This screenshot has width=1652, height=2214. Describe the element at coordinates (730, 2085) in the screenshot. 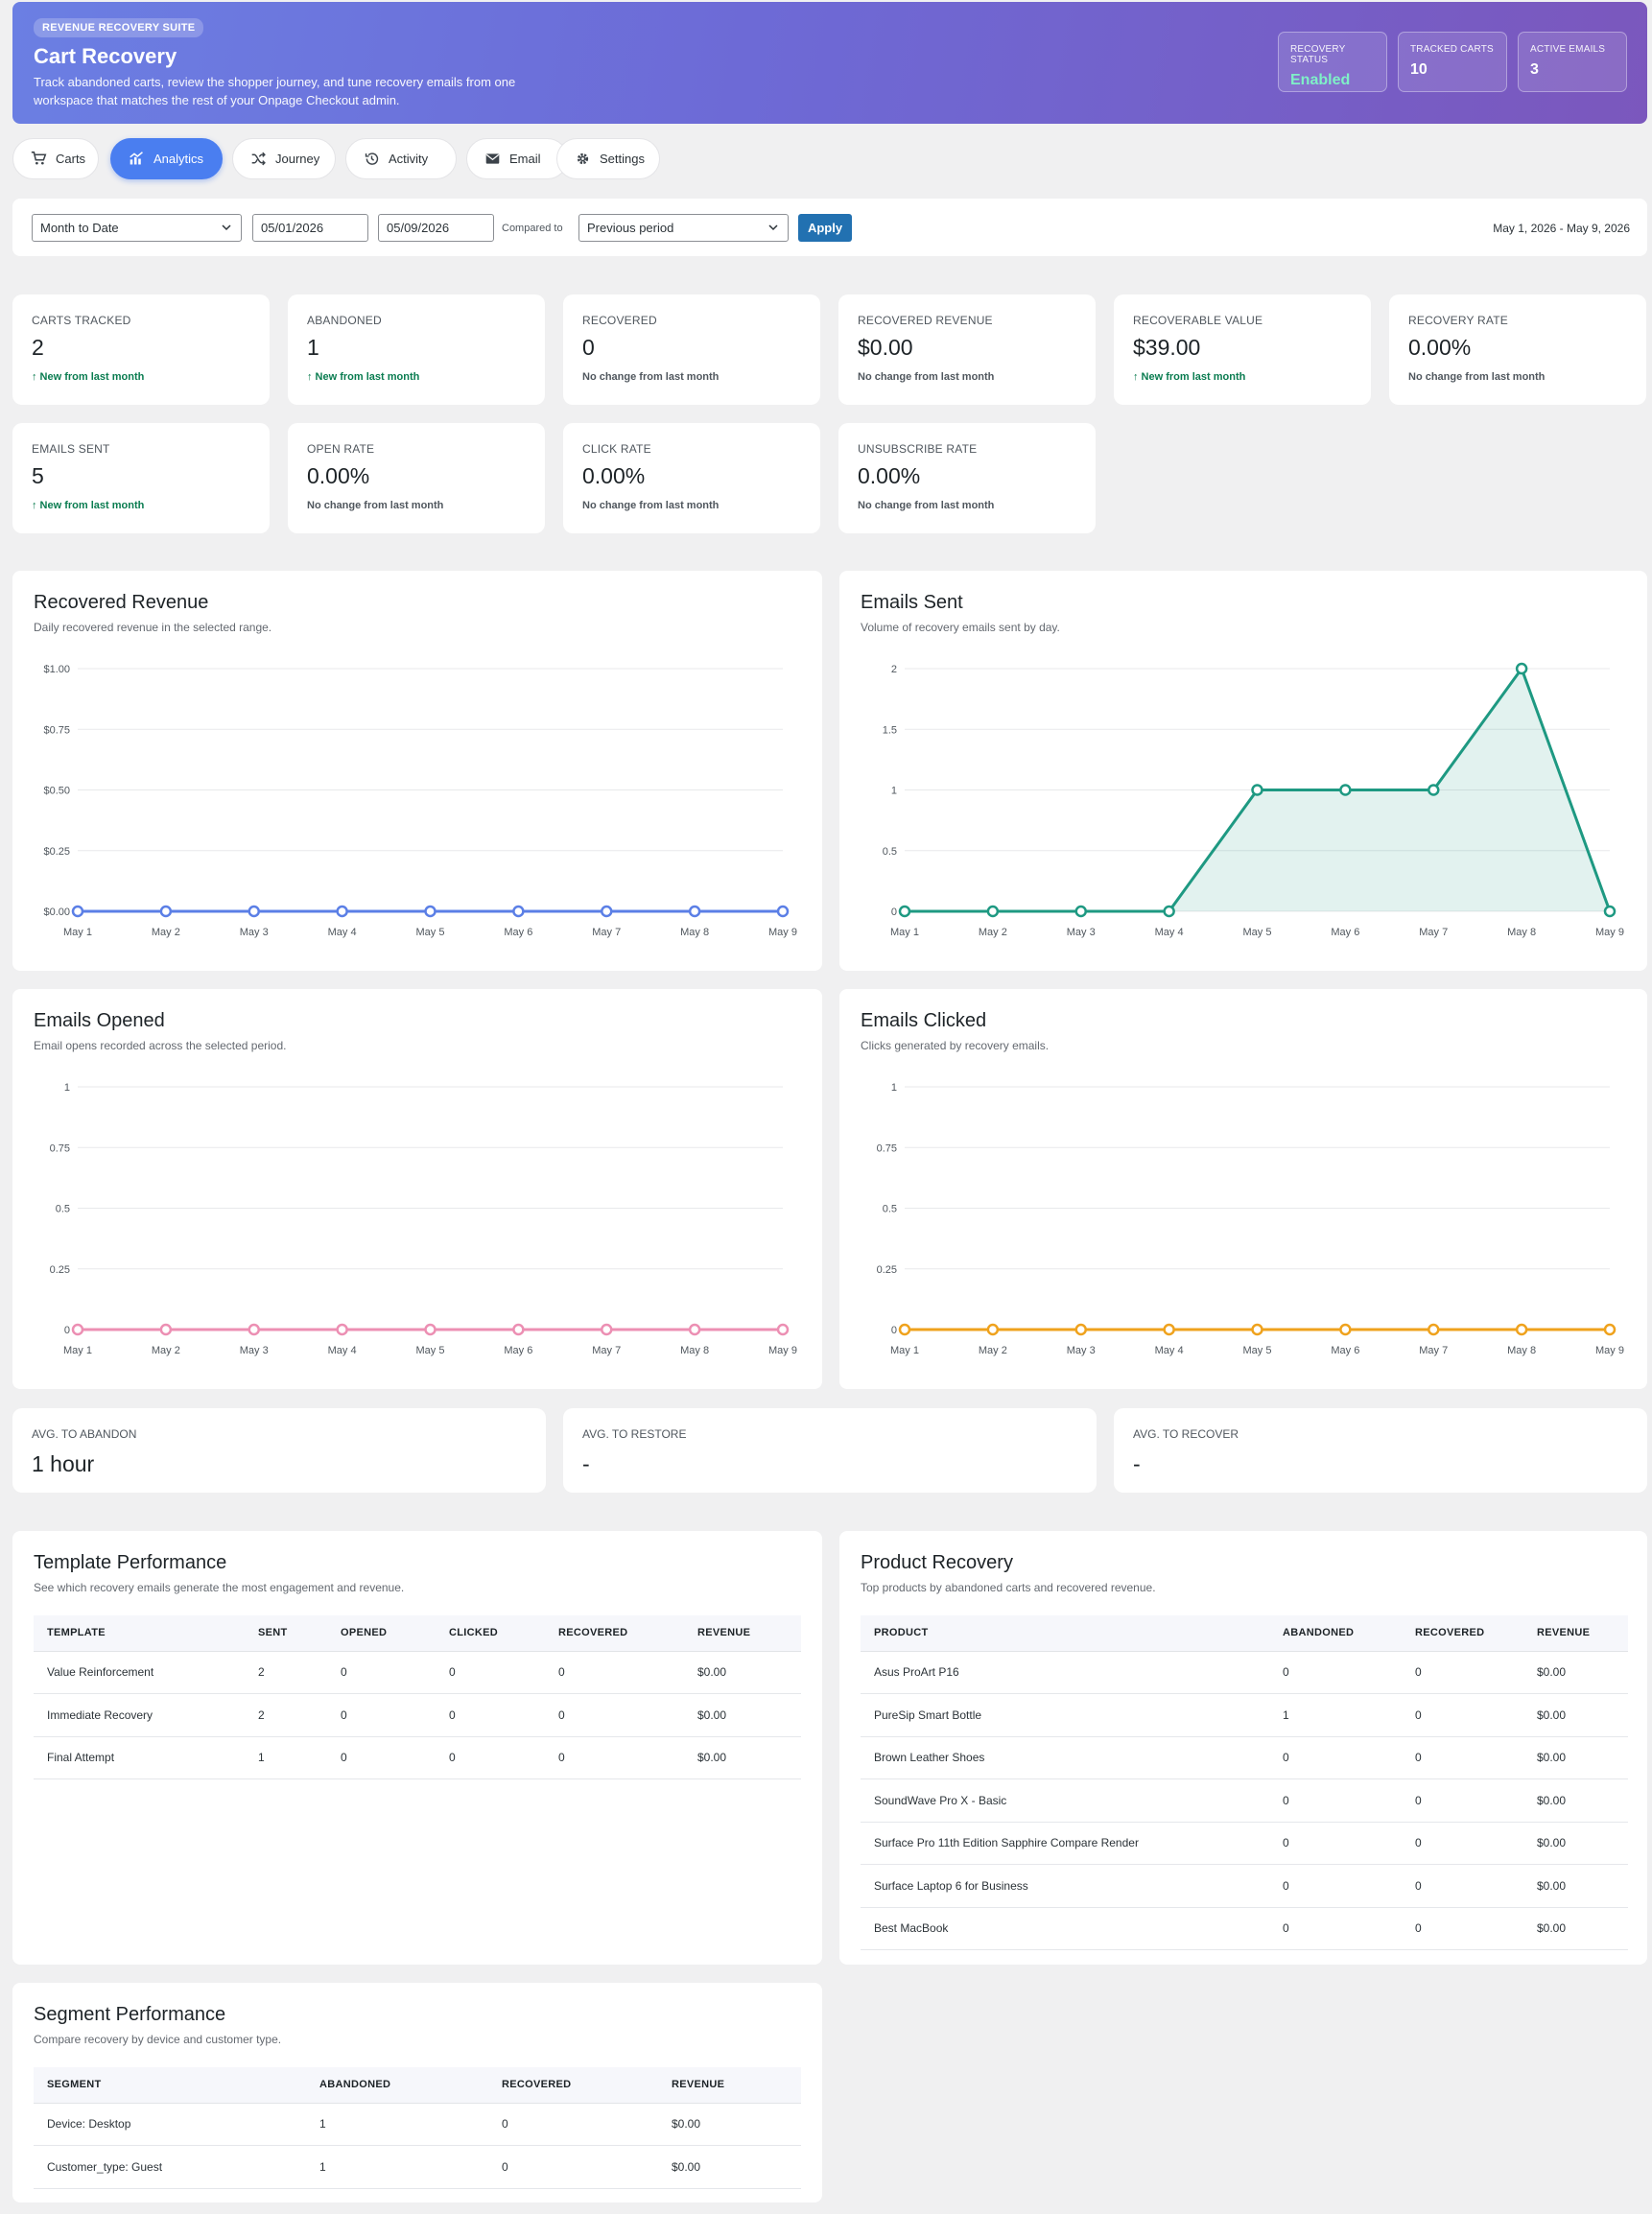

I see `column-header: REVENUE` at that location.